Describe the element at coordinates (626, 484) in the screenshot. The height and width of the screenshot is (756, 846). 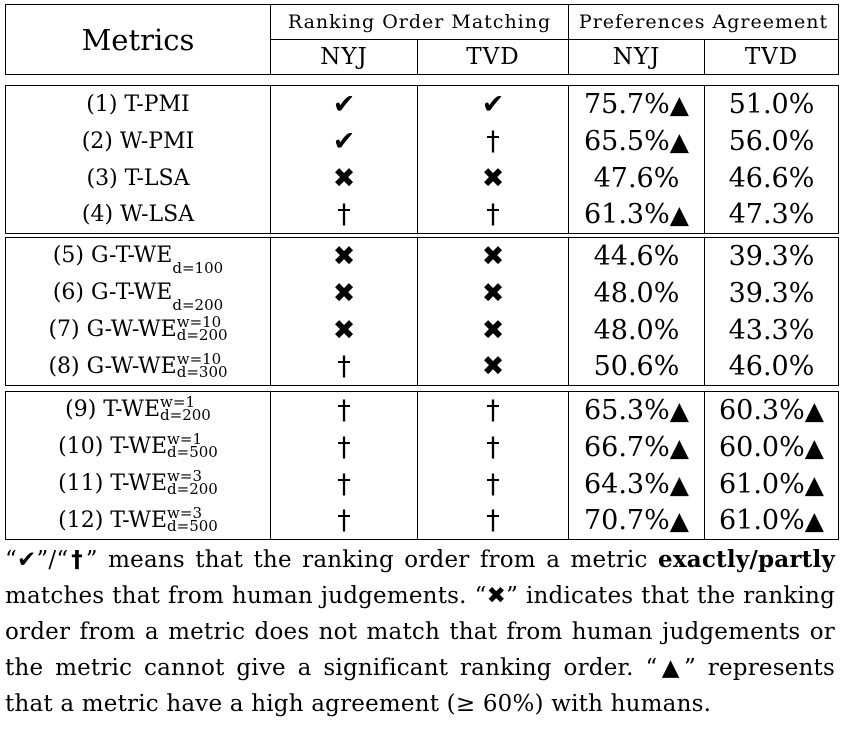
I see `percent-value: 64.3%` at that location.